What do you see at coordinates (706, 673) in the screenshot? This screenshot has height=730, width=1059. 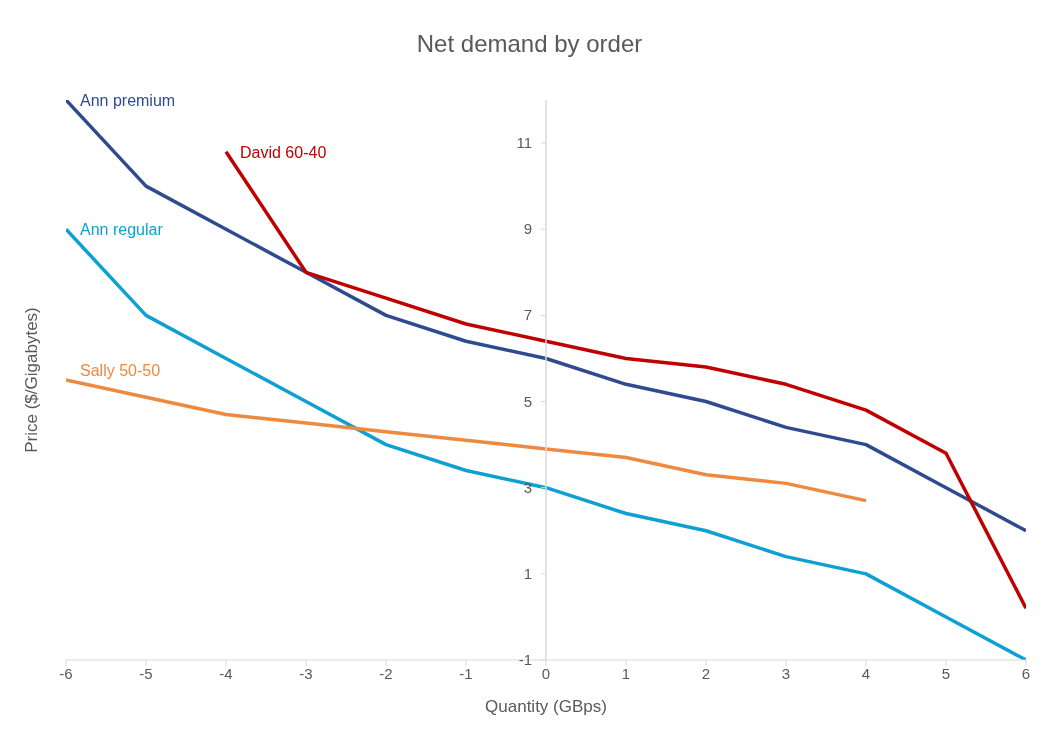 I see `x-tick-label: 2` at bounding box center [706, 673].